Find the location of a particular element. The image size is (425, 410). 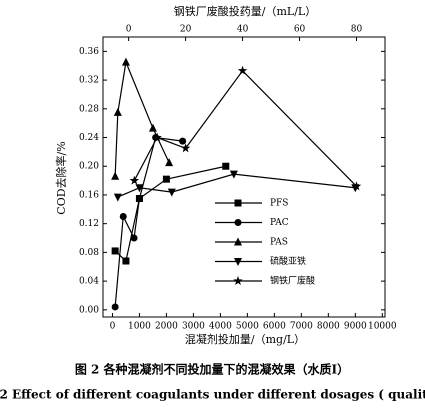

x-tick-label: 7000 is located at coordinates (301, 327).